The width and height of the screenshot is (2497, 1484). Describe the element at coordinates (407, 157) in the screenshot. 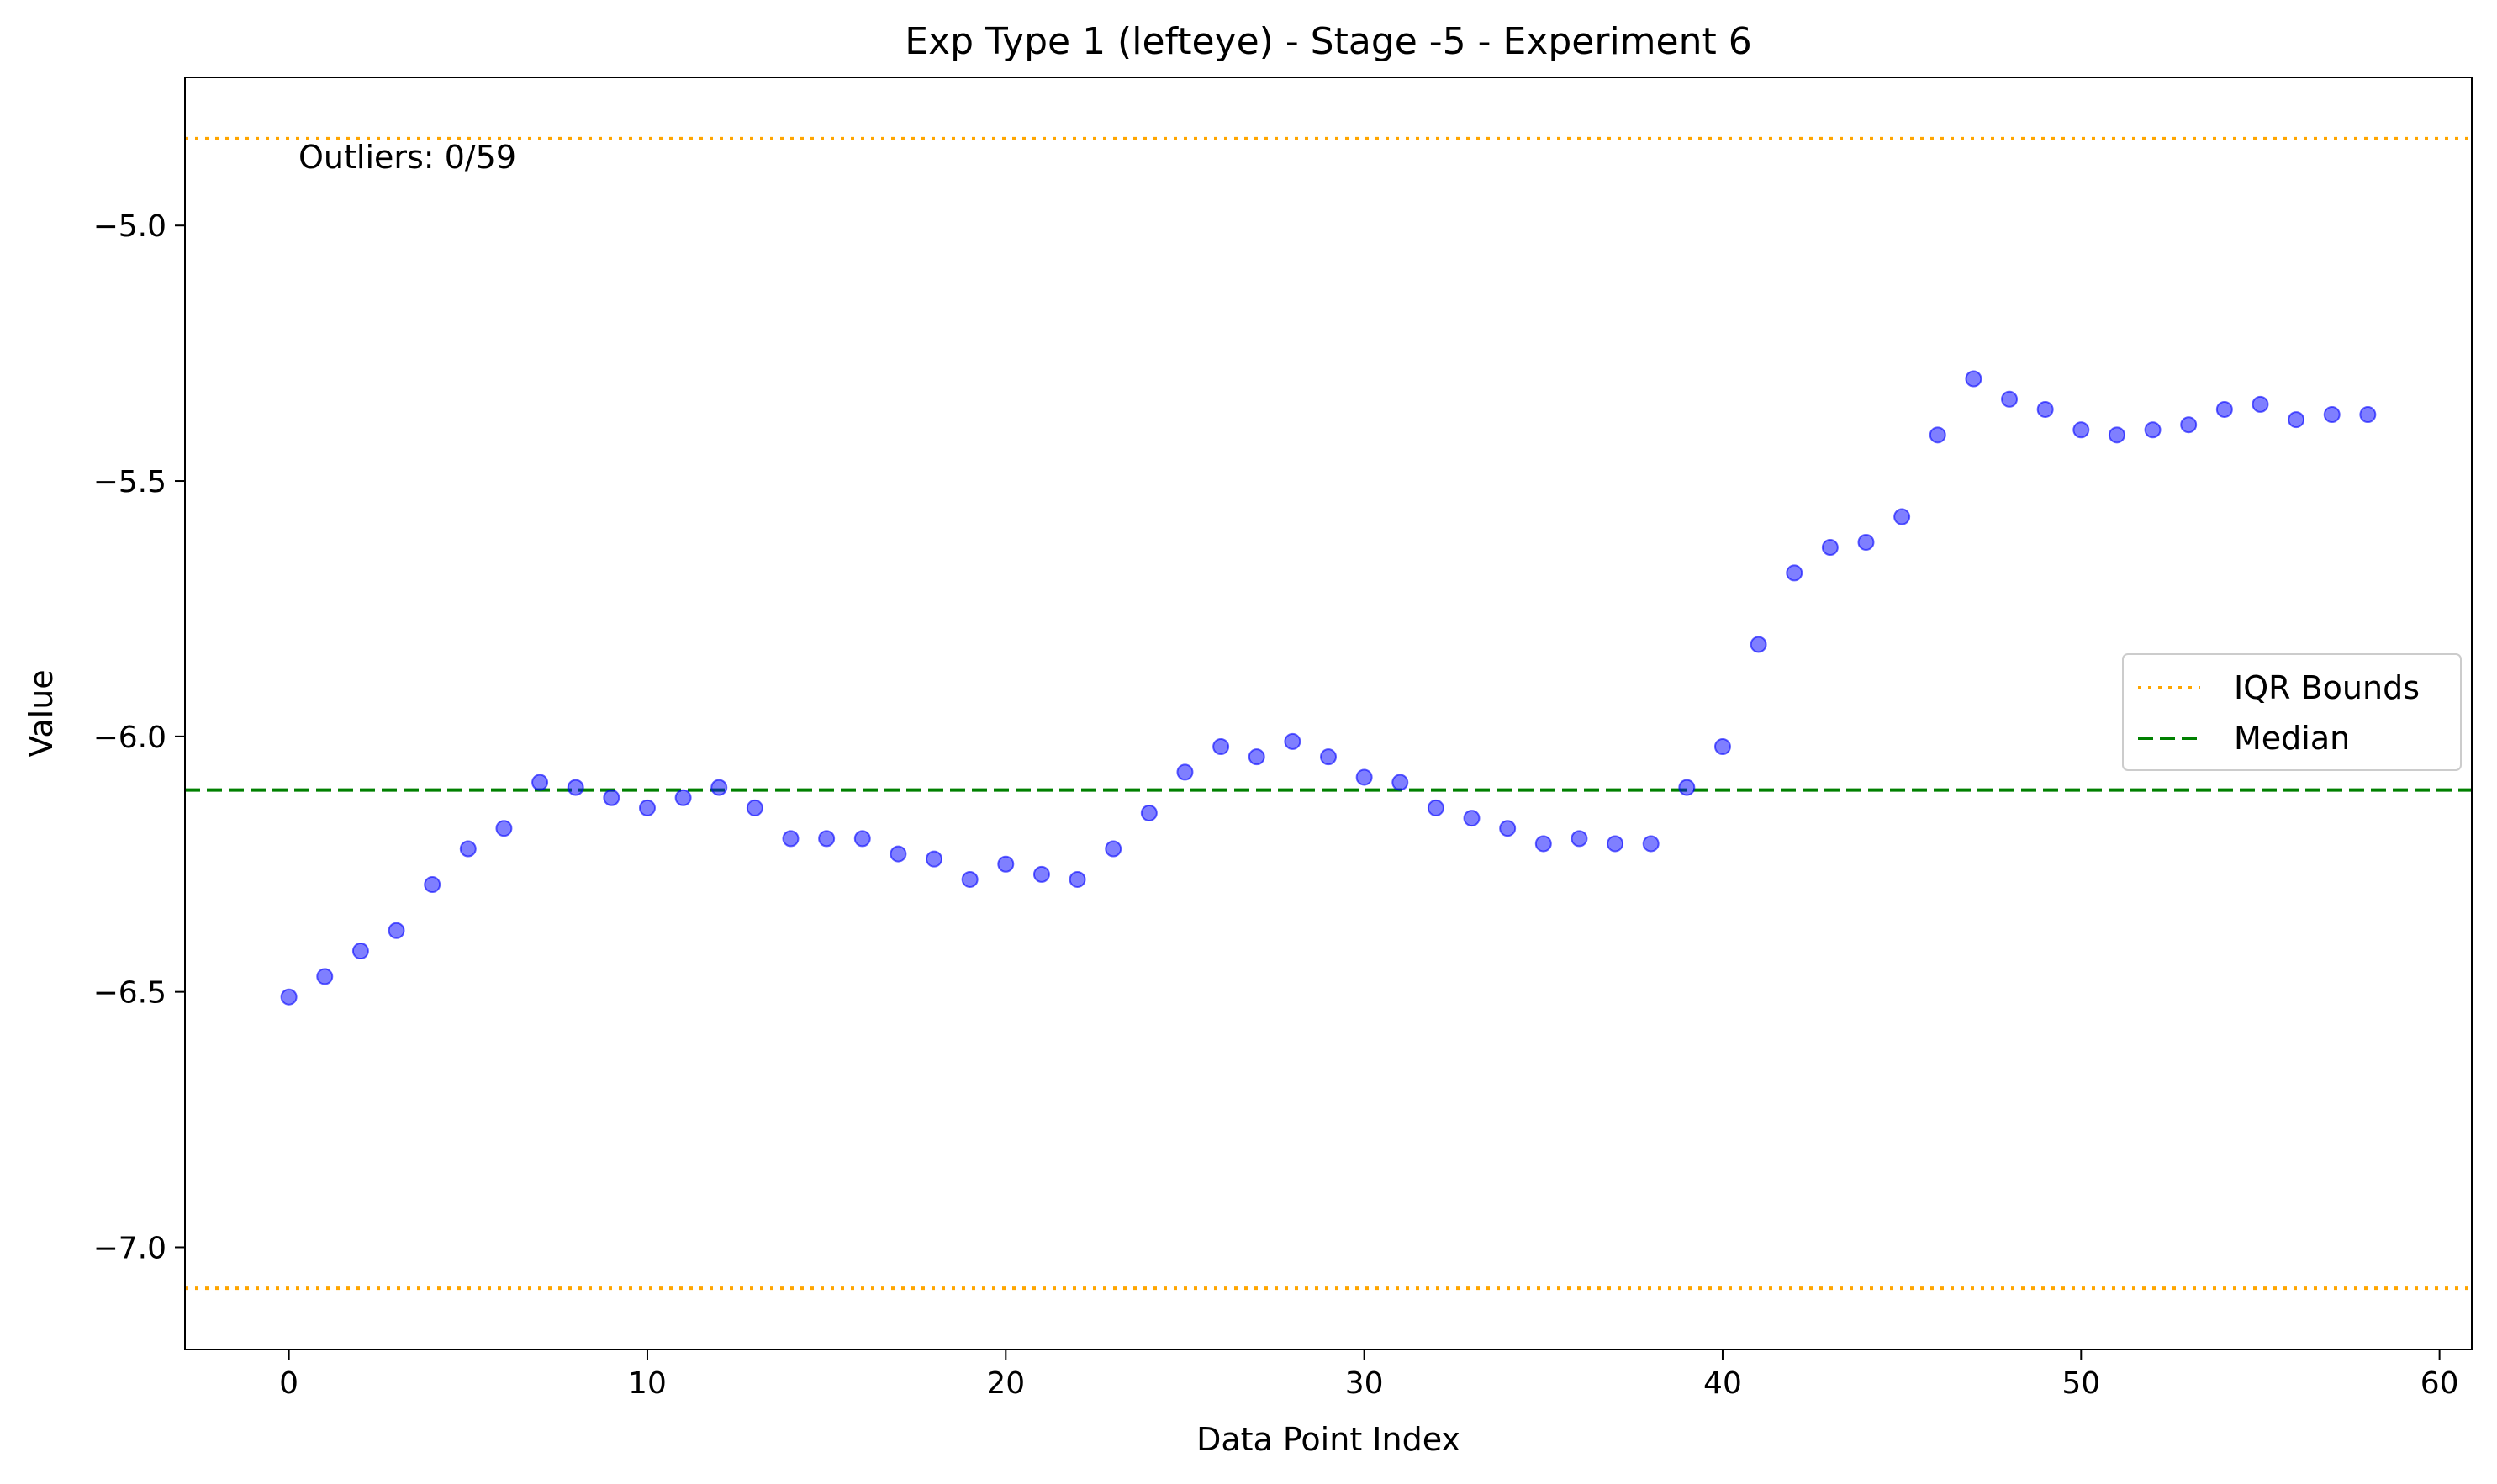

I see `outliers-annotation: Outliers: 0/59` at that location.